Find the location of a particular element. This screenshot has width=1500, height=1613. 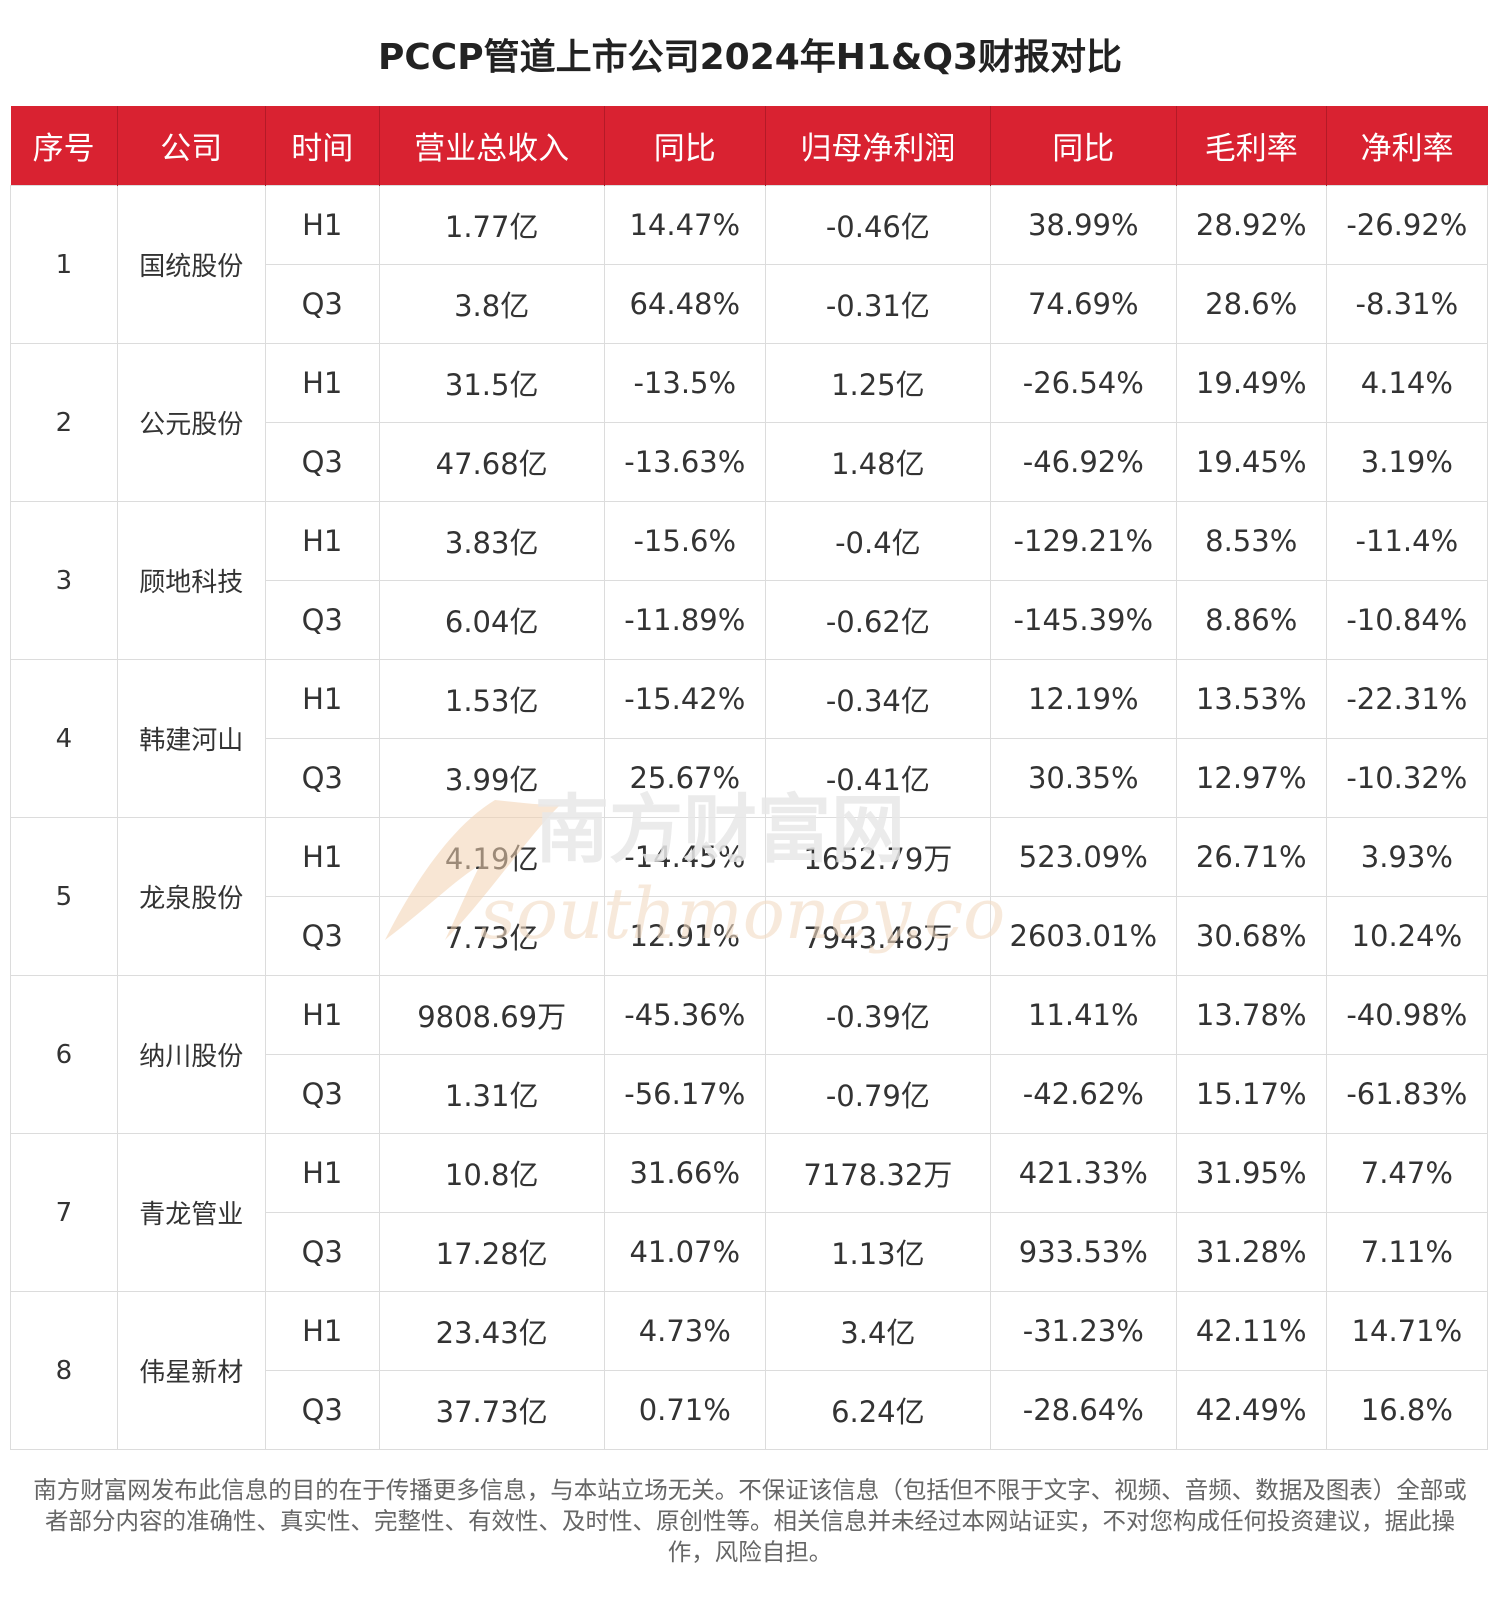

revenue-yoy-cell: 4.73% is located at coordinates (684, 1331).